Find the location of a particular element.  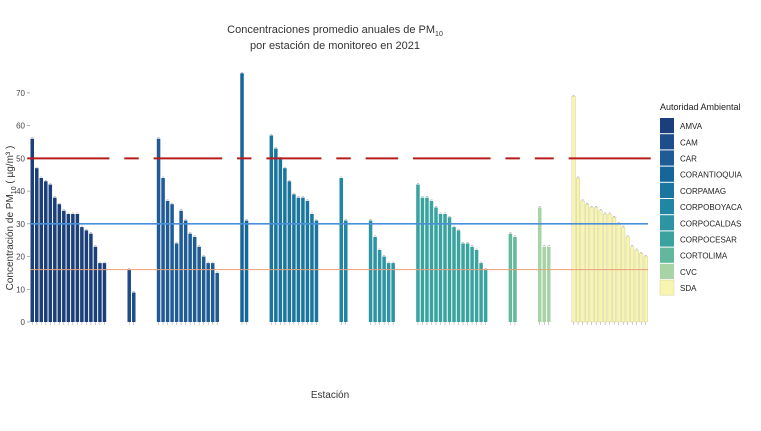

y-tick-label: 10 is located at coordinates (20, 289).